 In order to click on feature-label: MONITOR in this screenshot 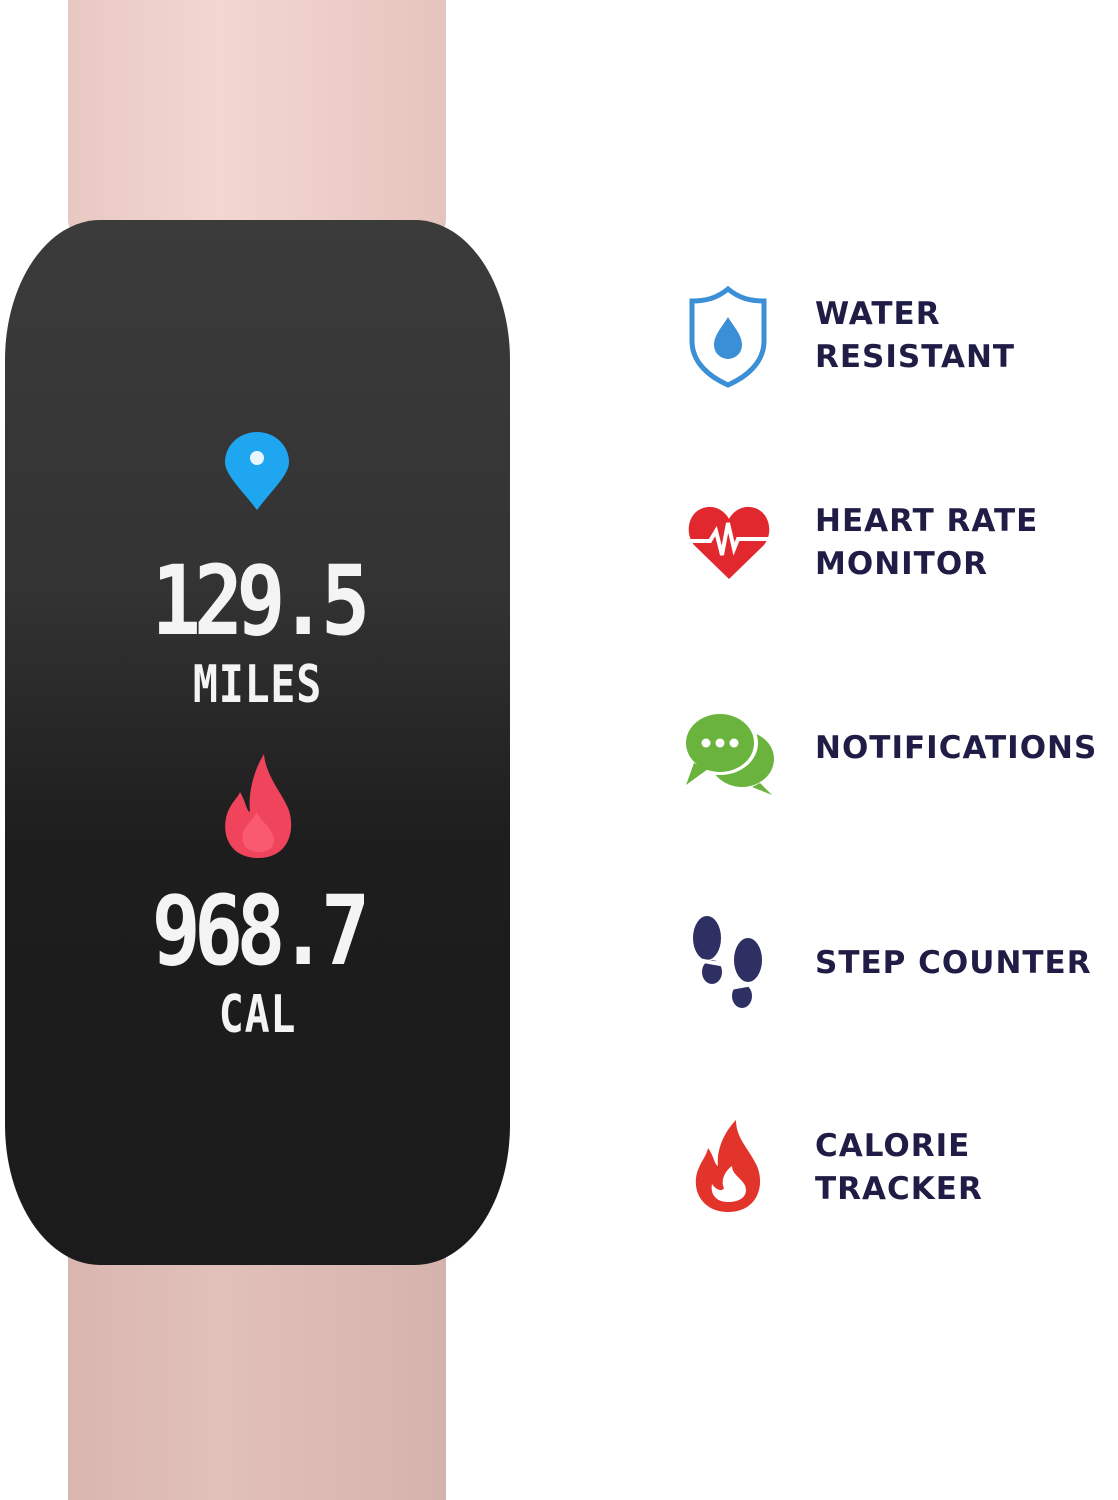, I will do `click(902, 564)`.